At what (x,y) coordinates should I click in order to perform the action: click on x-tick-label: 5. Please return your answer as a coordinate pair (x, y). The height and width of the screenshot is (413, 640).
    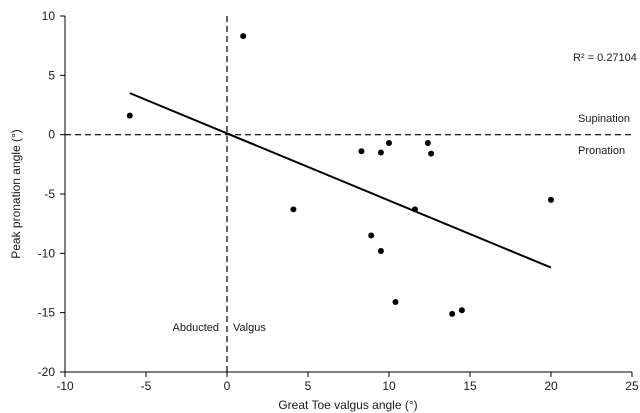
    Looking at the image, I should click on (308, 386).